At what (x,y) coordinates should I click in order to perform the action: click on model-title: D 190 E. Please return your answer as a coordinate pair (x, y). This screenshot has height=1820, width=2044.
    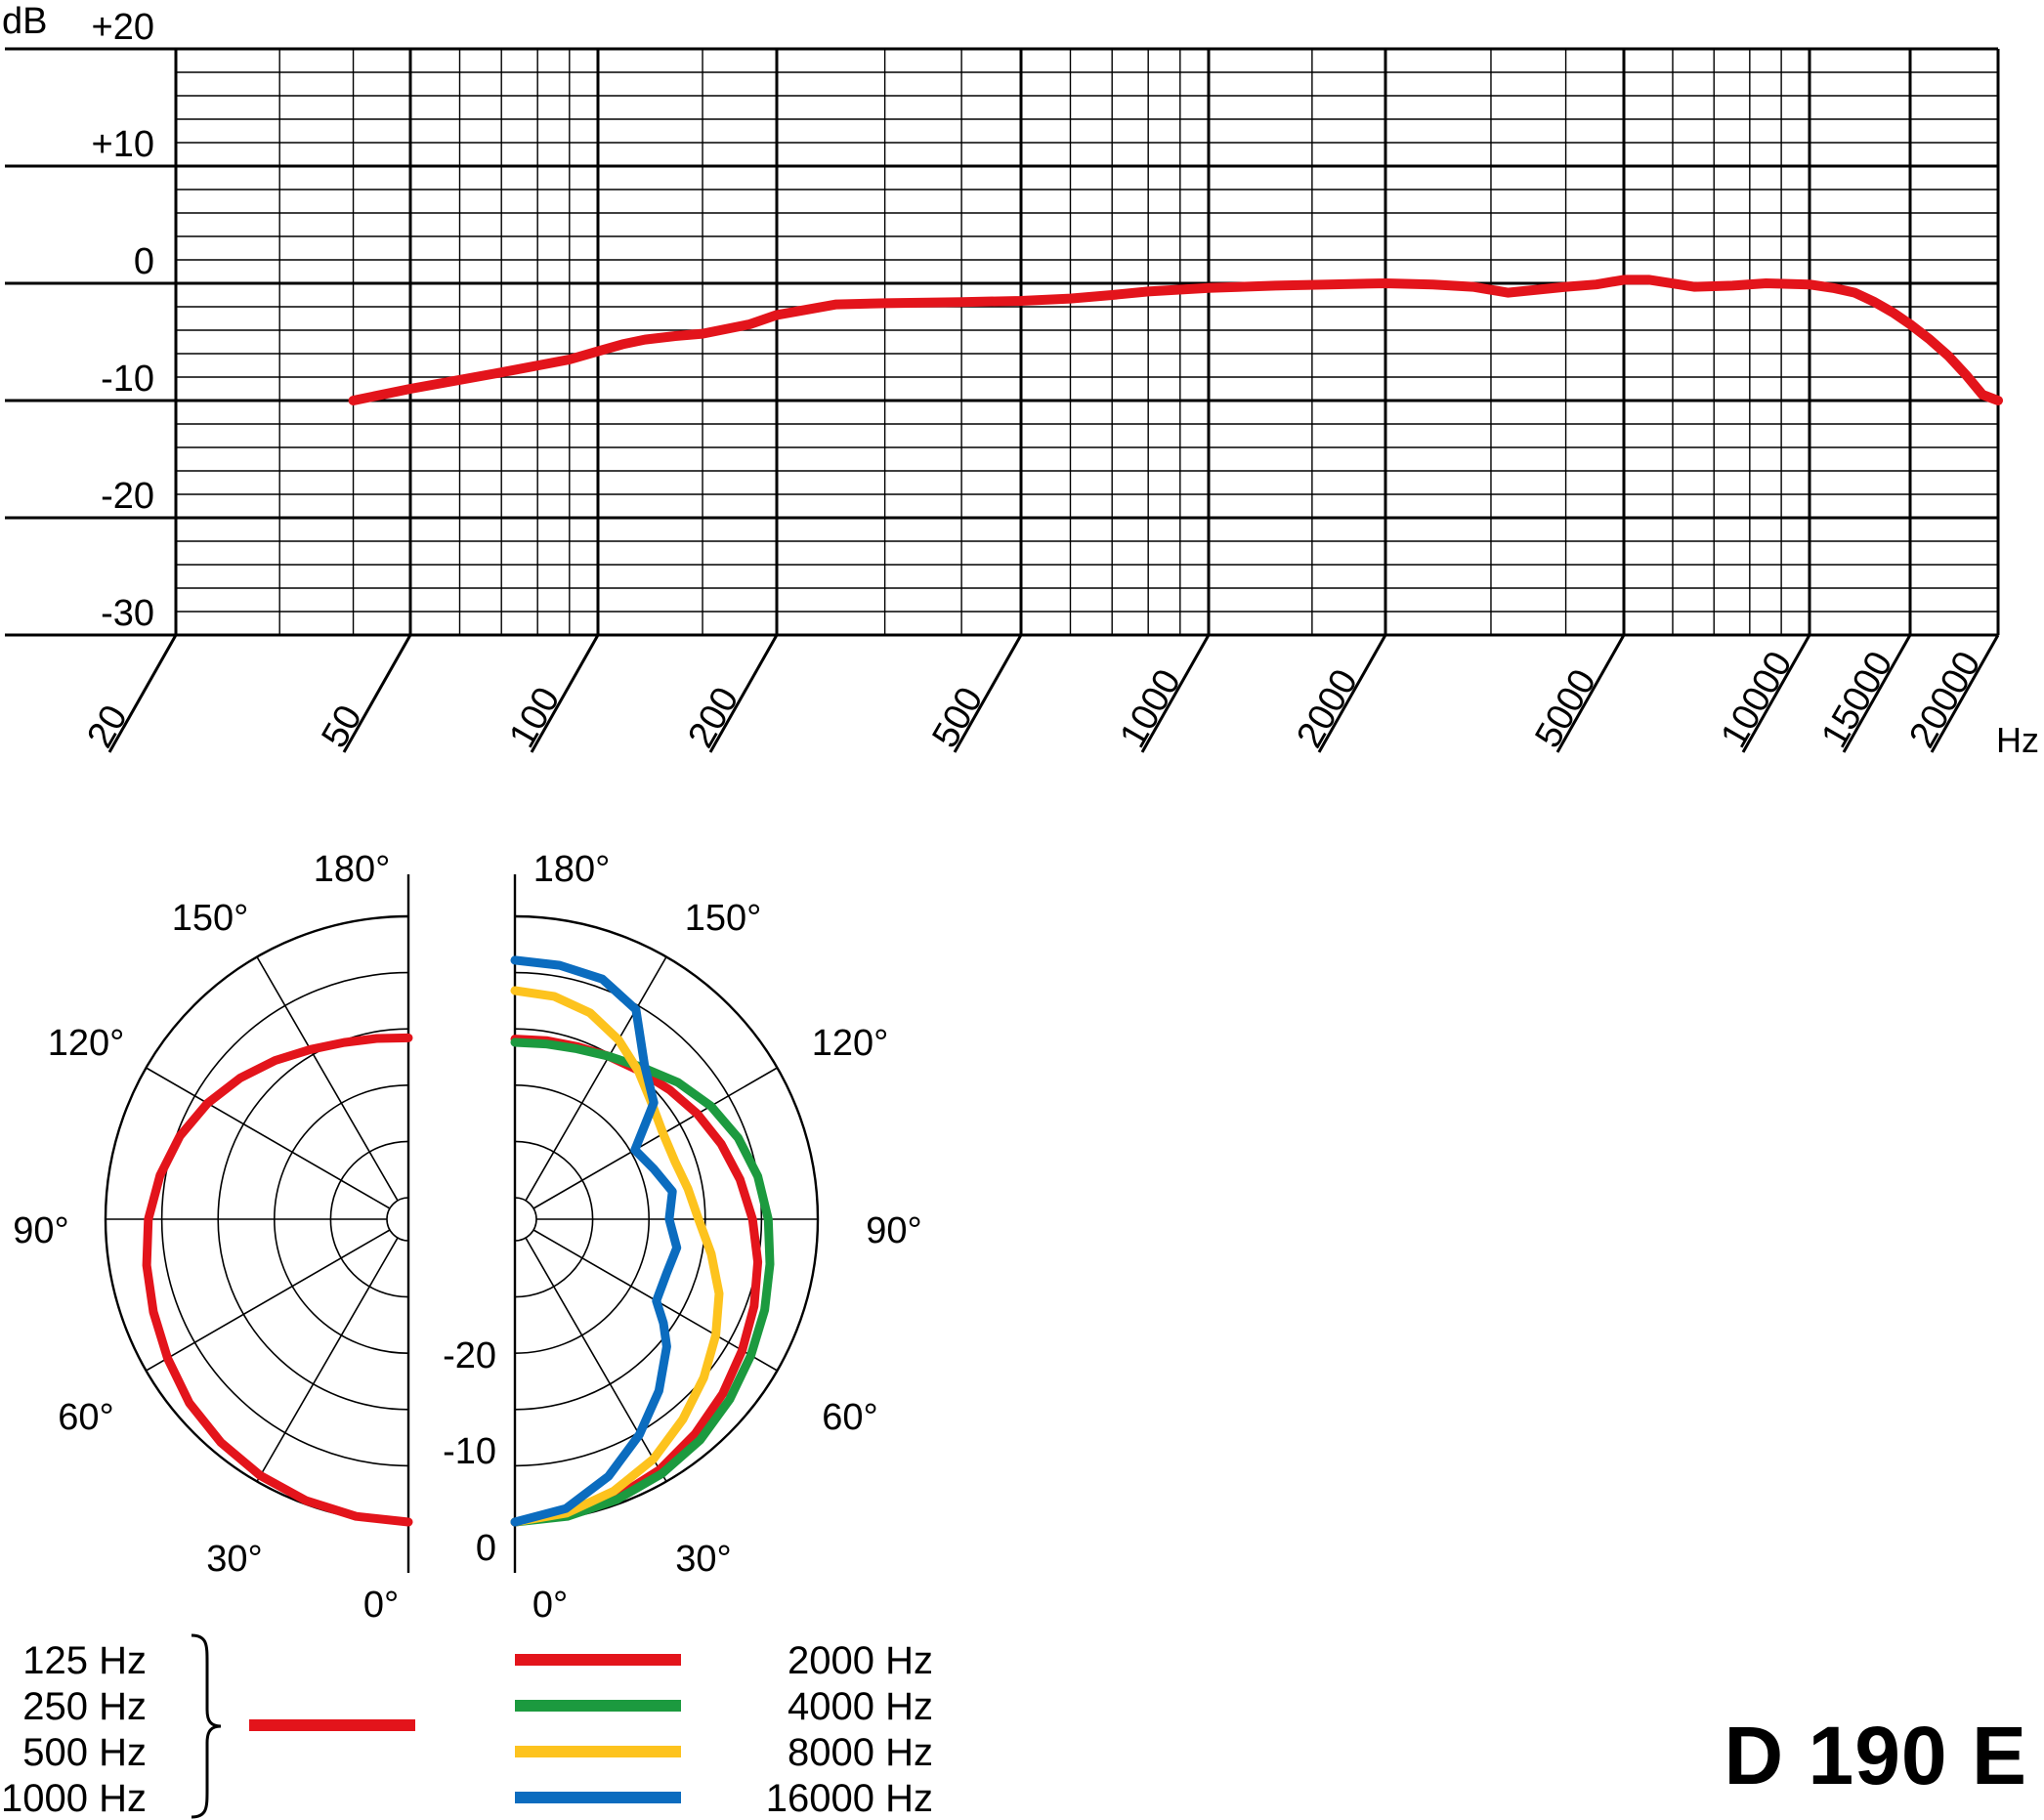
    Looking at the image, I should click on (1875, 1755).